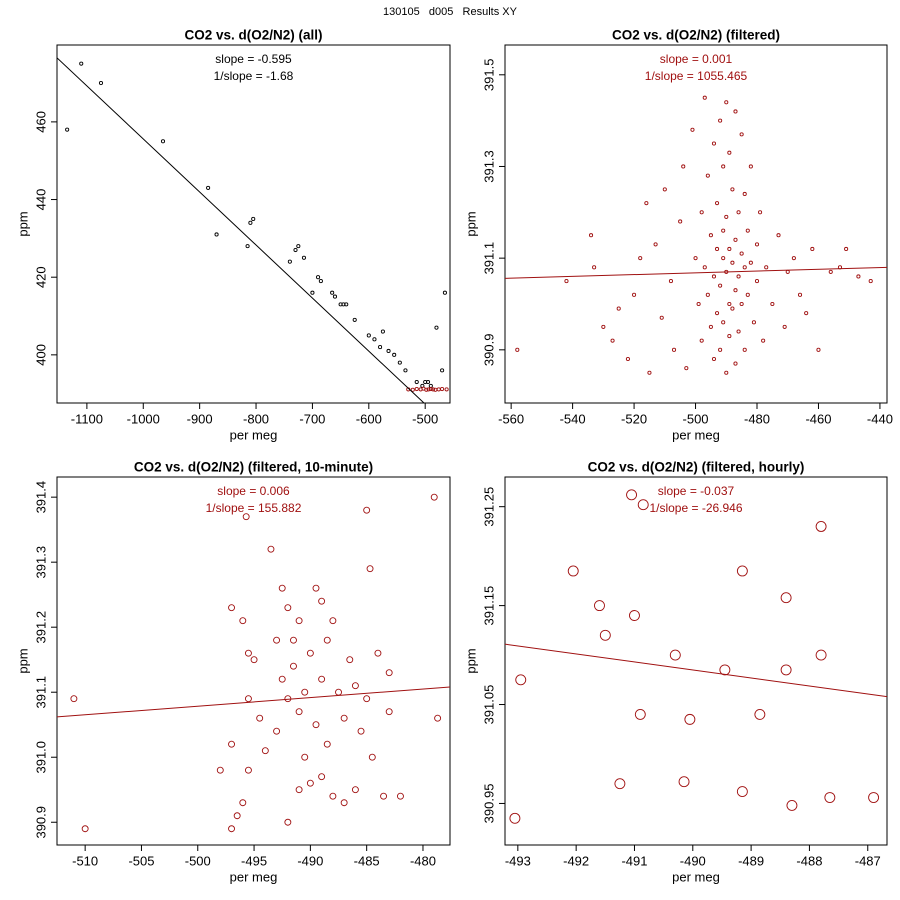 The height and width of the screenshot is (900, 900). I want to click on annotation: slope = -0.595, so click(253, 59).